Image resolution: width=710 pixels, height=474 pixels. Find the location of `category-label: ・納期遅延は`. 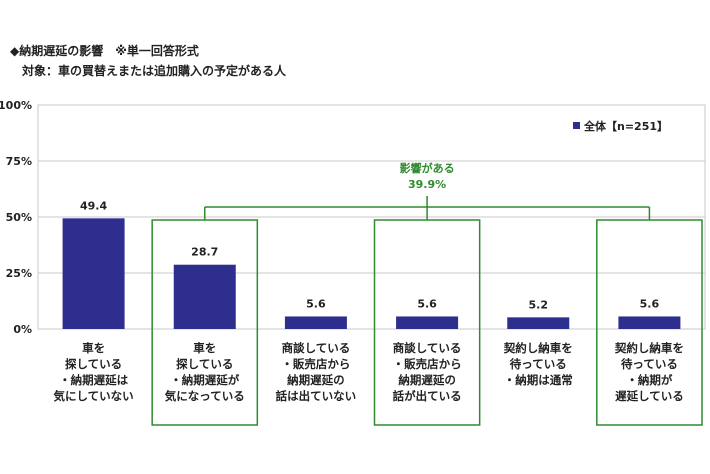

category-label: ・納期遅延は is located at coordinates (93, 380).